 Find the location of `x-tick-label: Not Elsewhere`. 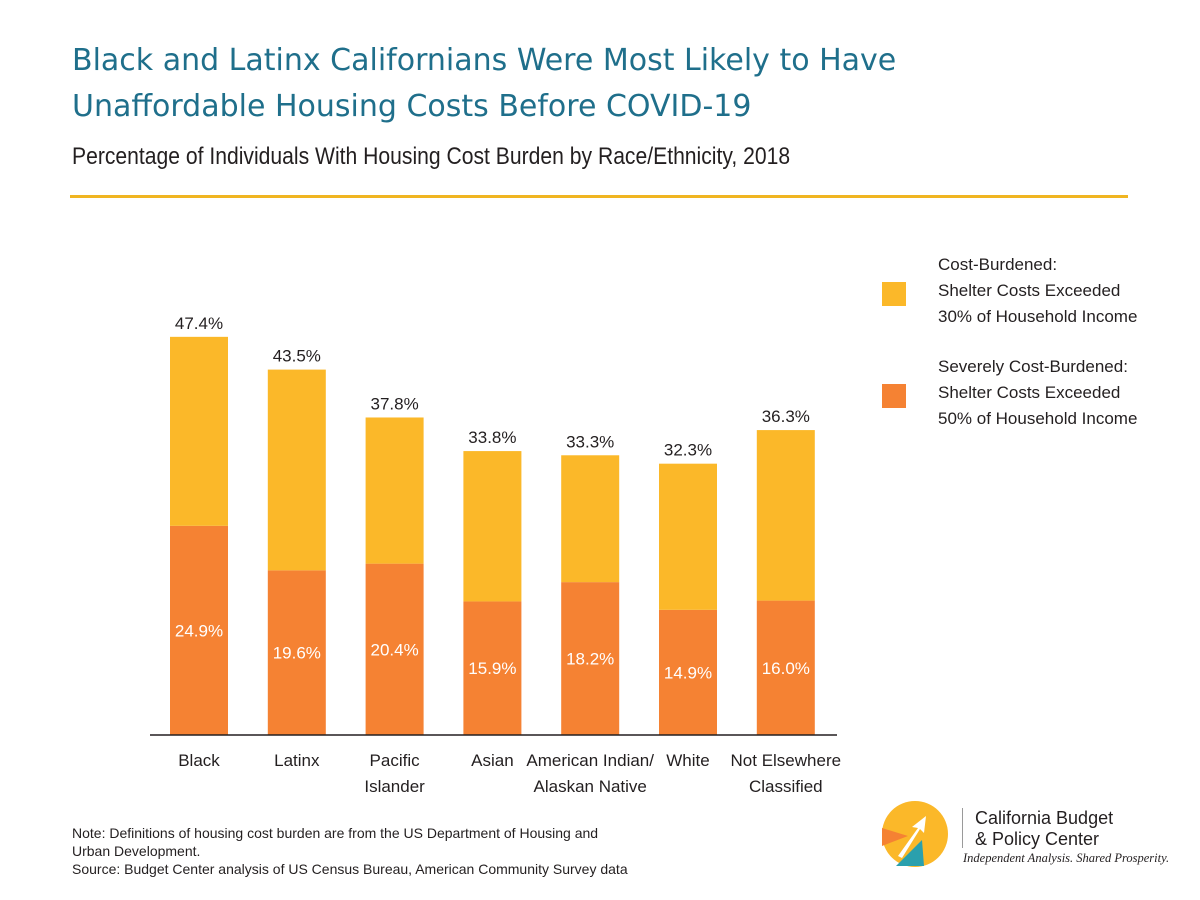

x-tick-label: Not Elsewhere is located at coordinates (786, 760).